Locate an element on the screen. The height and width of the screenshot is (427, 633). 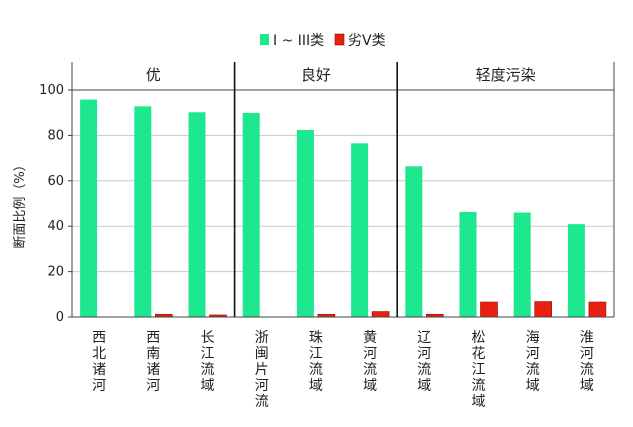
group-label: 优 is located at coordinates (153, 75).